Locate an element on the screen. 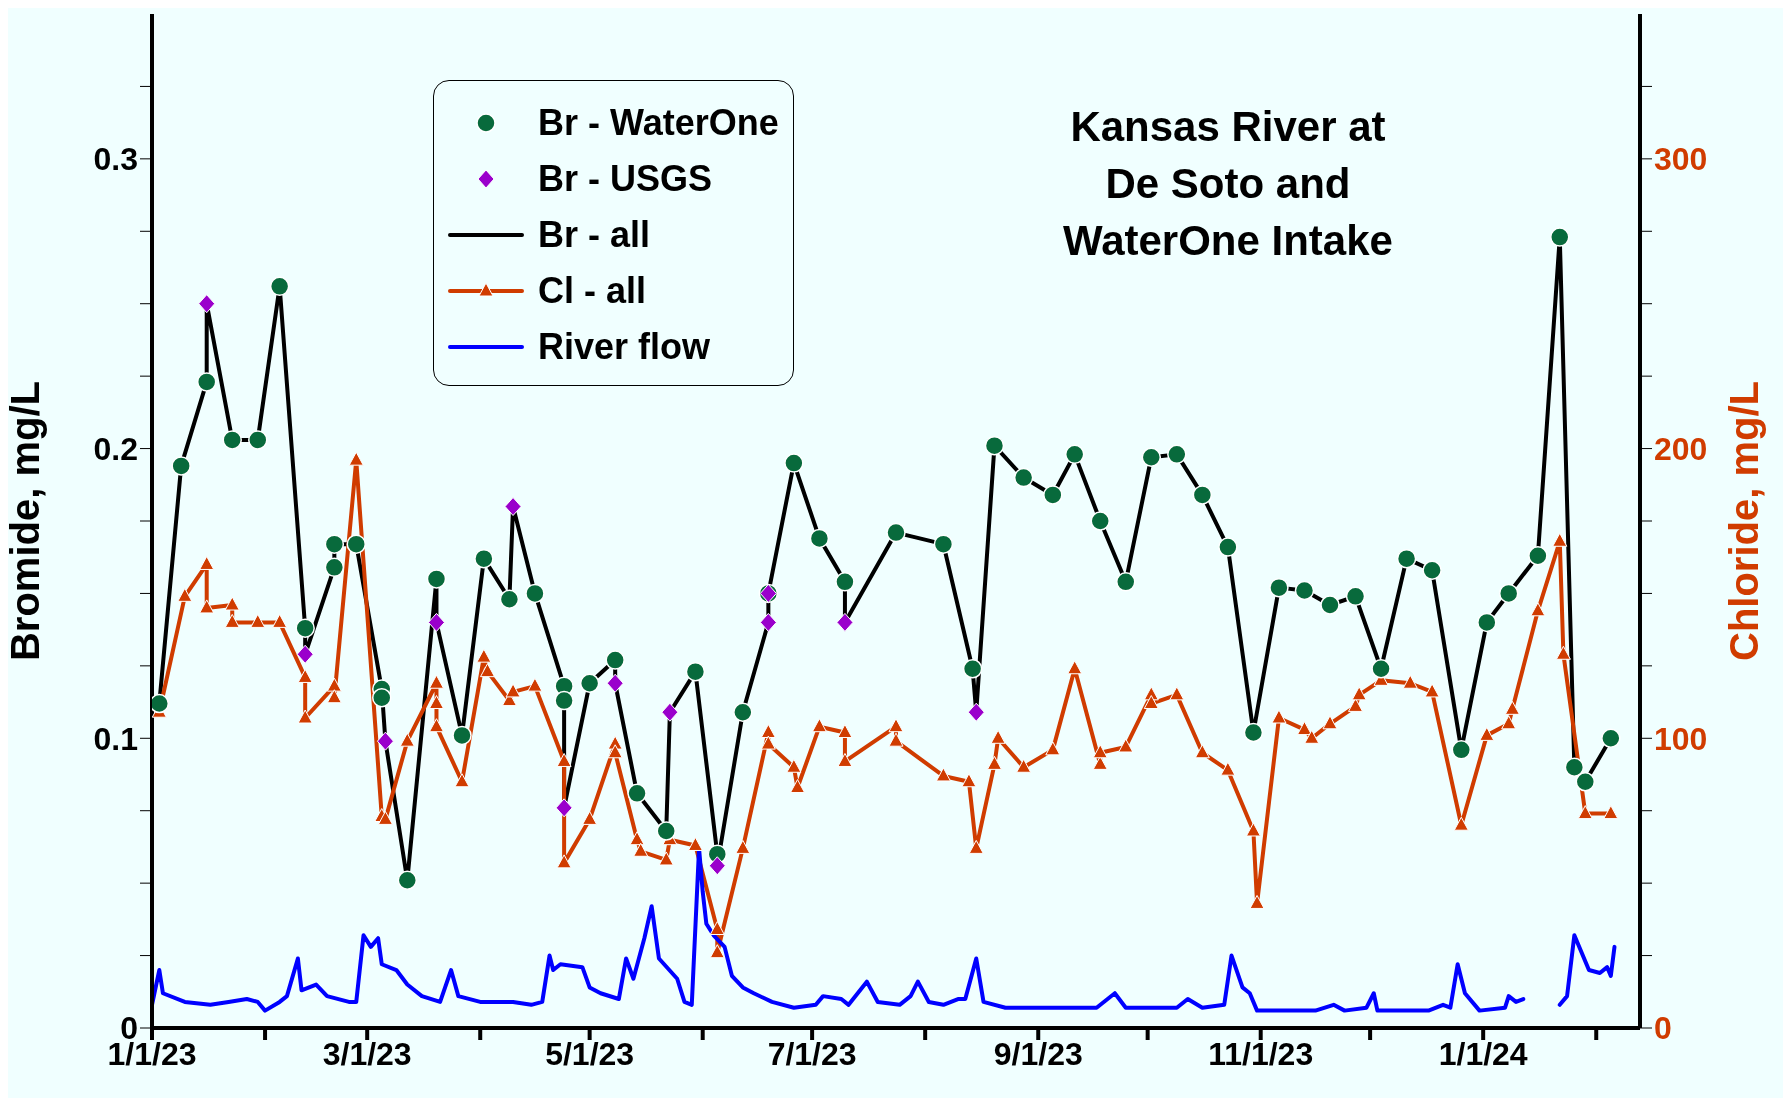  legend-label: Br - WaterOne is located at coordinates (658, 123).